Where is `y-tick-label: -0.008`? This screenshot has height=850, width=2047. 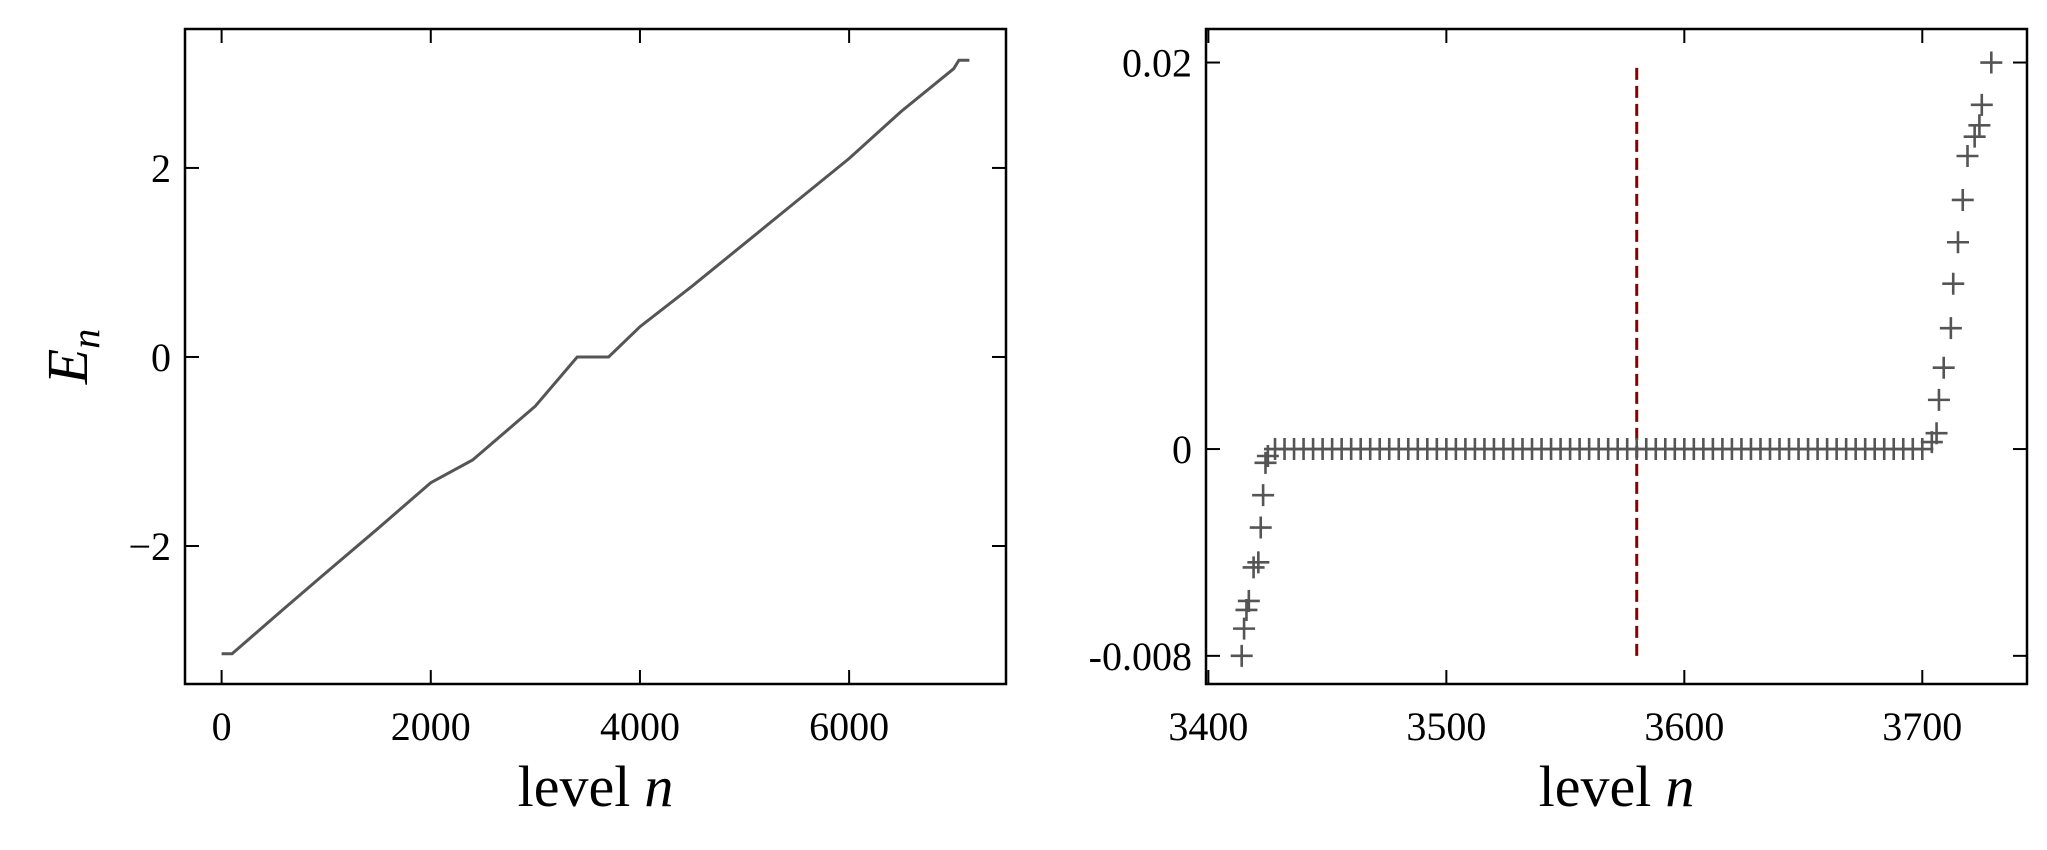 y-tick-label: -0.008 is located at coordinates (1140, 656).